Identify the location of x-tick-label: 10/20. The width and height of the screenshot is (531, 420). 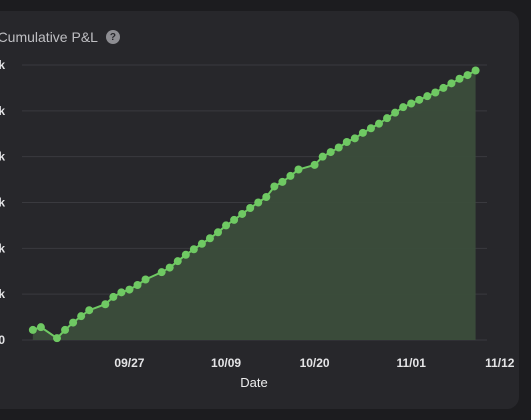
(315, 363).